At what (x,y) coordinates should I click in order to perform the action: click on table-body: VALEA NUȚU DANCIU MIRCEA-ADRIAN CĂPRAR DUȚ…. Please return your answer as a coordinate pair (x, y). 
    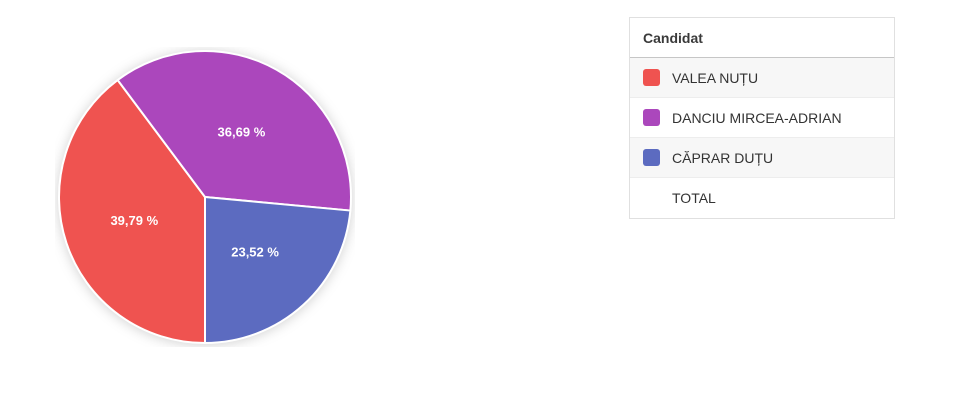
    Looking at the image, I should click on (762, 138).